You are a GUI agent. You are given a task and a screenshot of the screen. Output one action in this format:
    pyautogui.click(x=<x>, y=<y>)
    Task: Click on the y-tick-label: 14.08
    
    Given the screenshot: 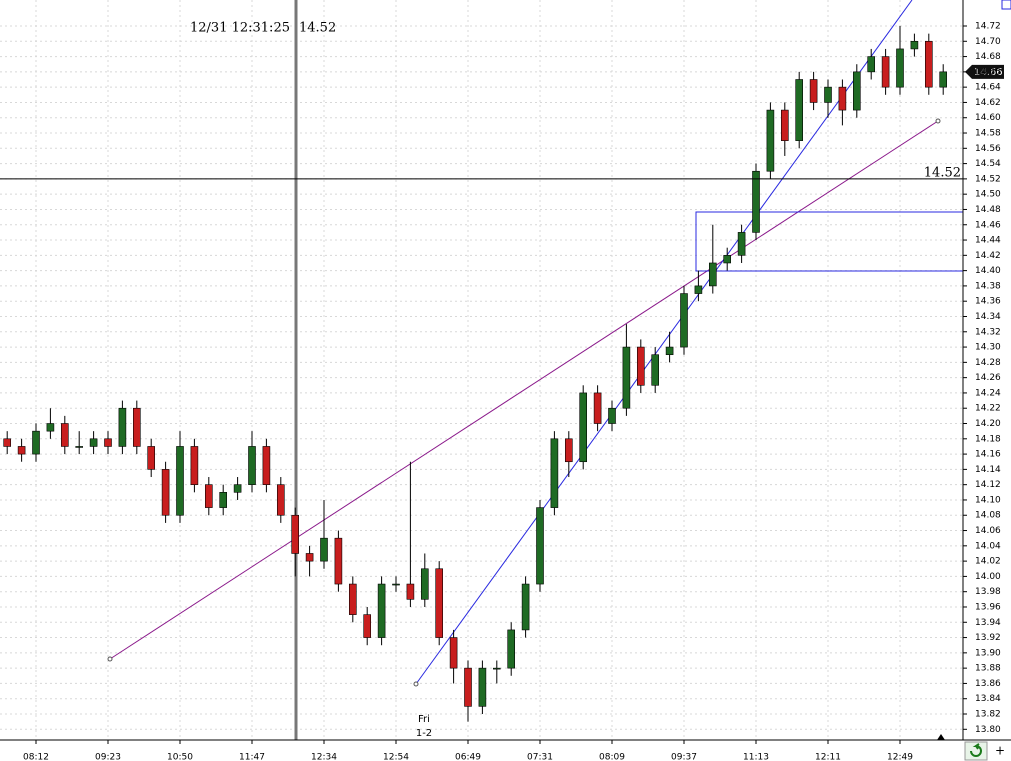 What is the action you would take?
    pyautogui.click(x=988, y=516)
    